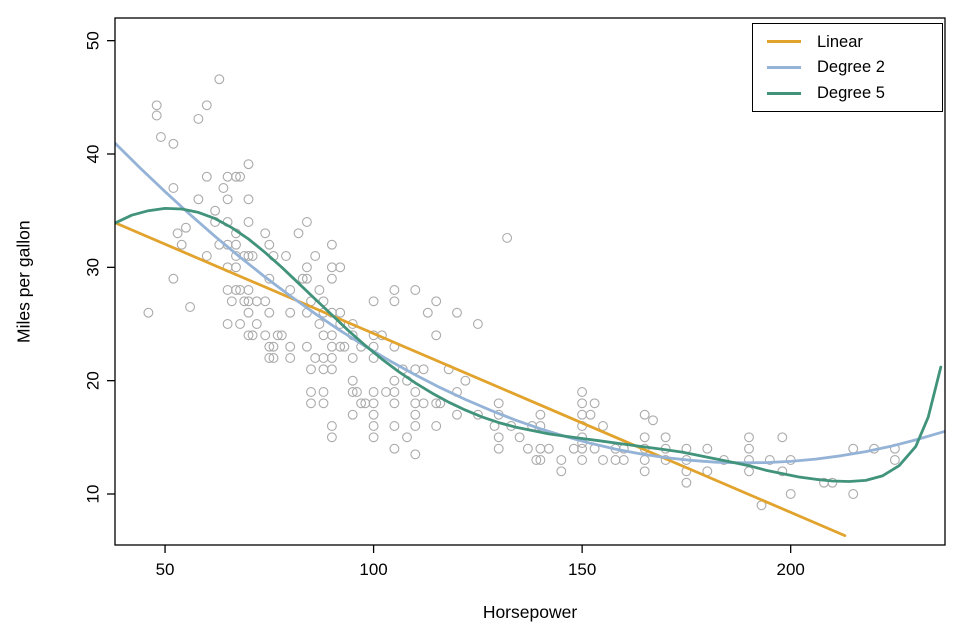 The height and width of the screenshot is (640, 960). I want to click on y-tick-label: 20, so click(93, 380).